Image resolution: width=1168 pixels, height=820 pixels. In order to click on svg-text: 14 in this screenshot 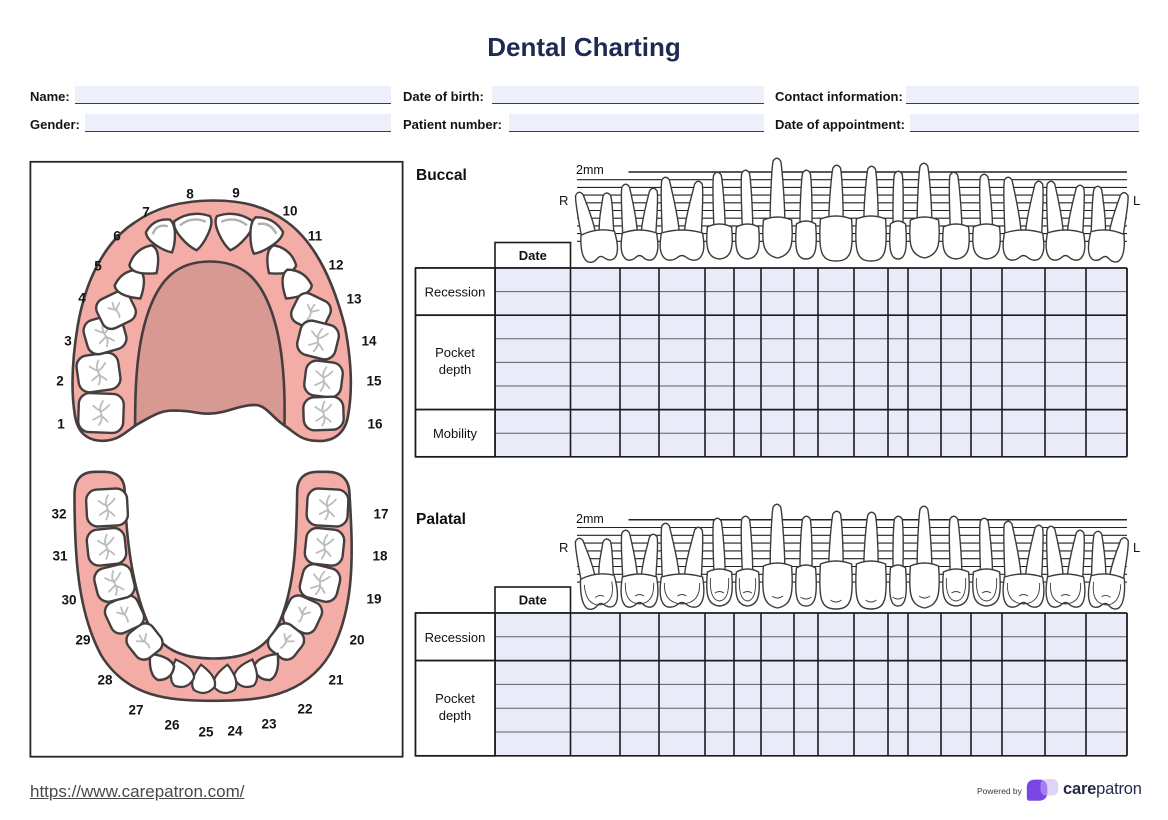, I will do `click(369, 341)`.